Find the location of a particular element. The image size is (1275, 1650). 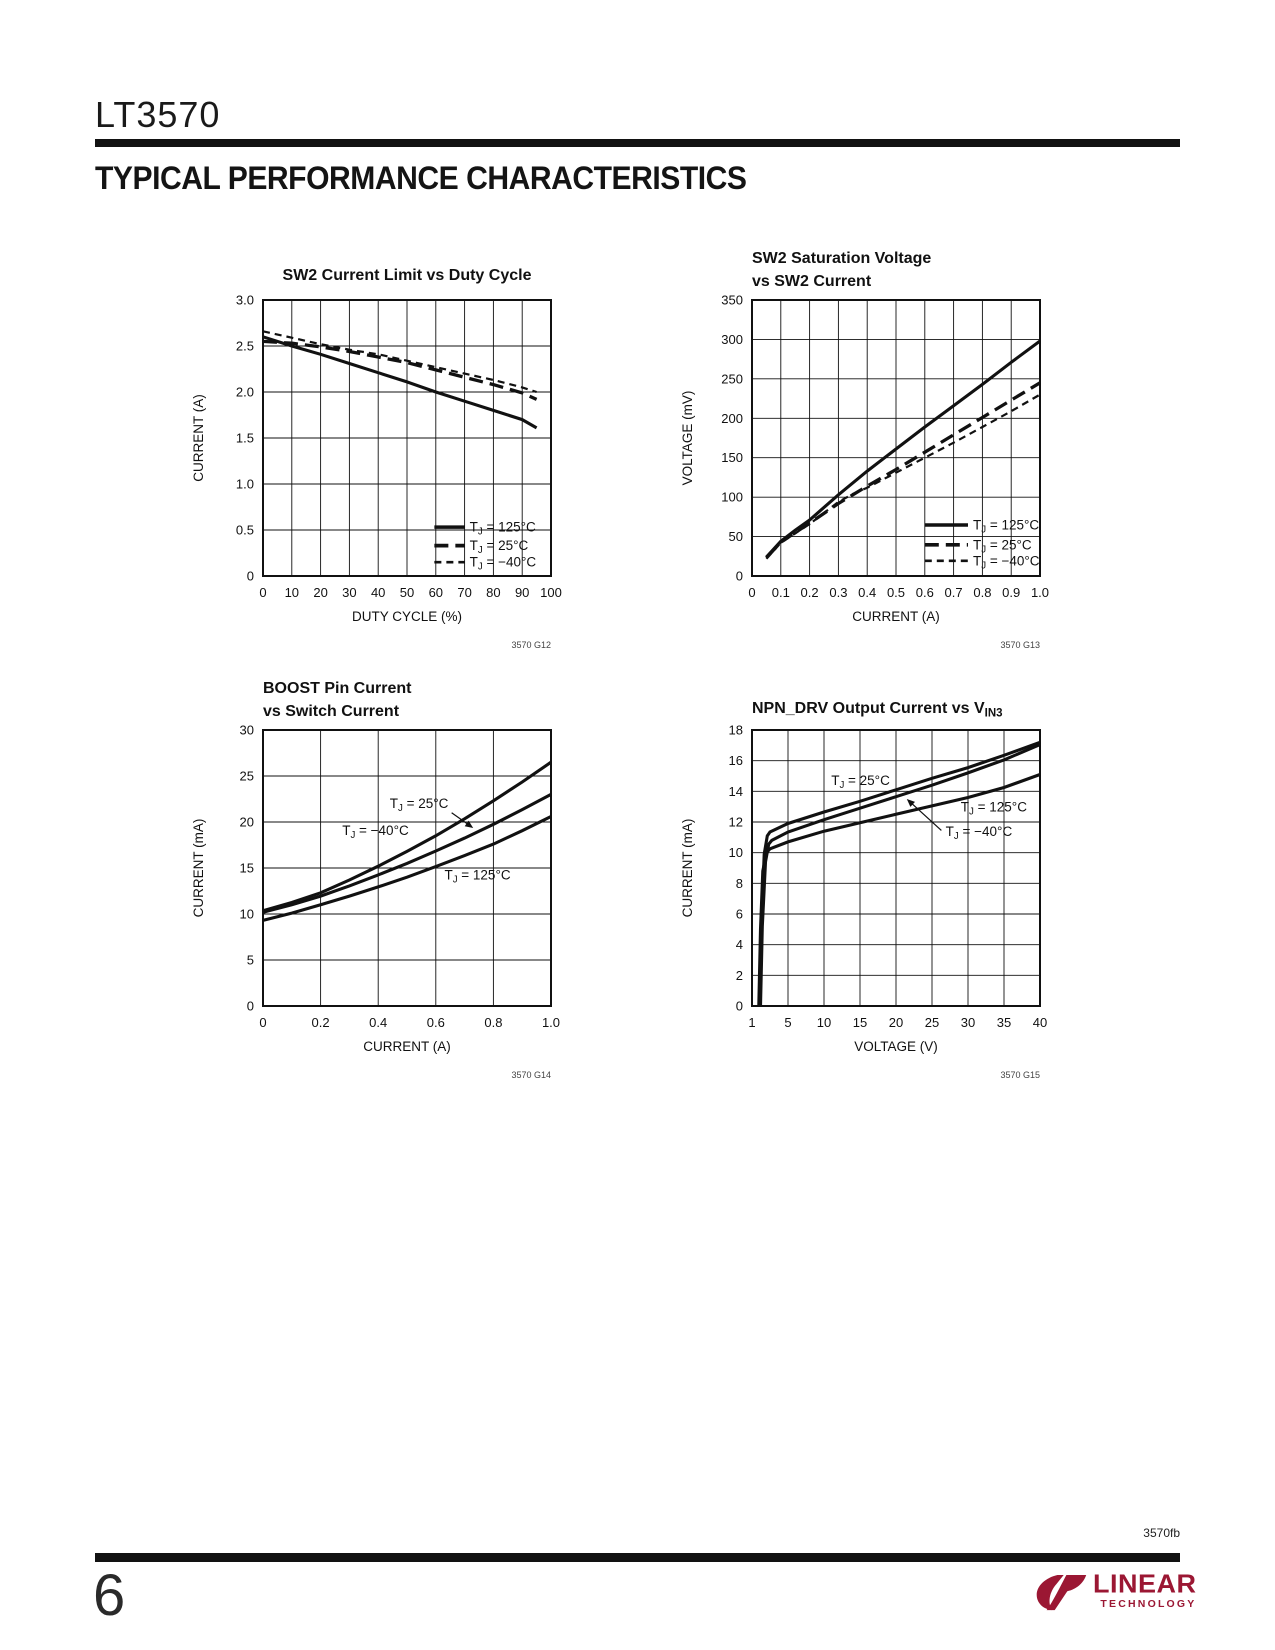

svg-text: 18 is located at coordinates (736, 730).